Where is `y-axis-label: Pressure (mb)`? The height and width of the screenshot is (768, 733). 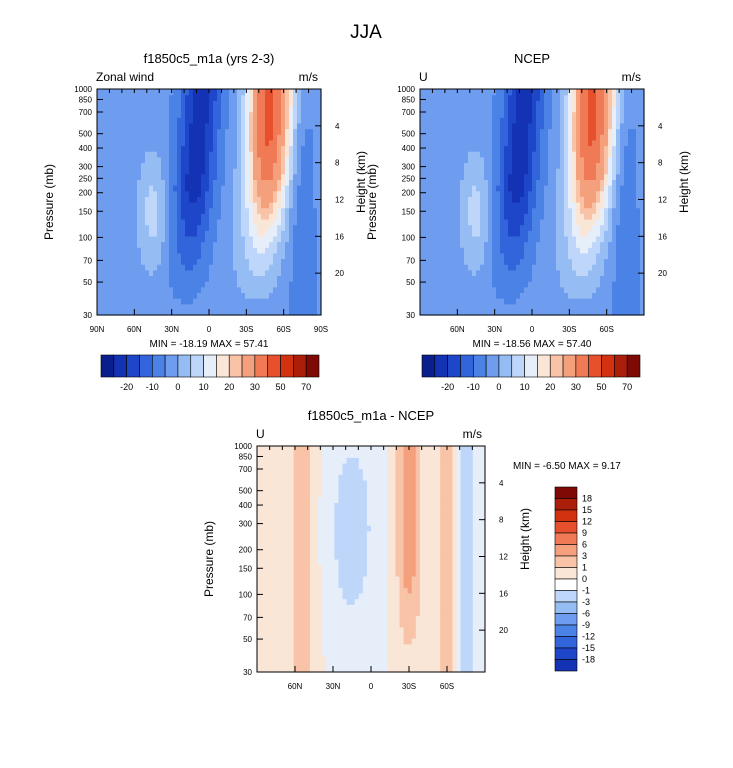 y-axis-label: Pressure (mb) is located at coordinates (372, 202).